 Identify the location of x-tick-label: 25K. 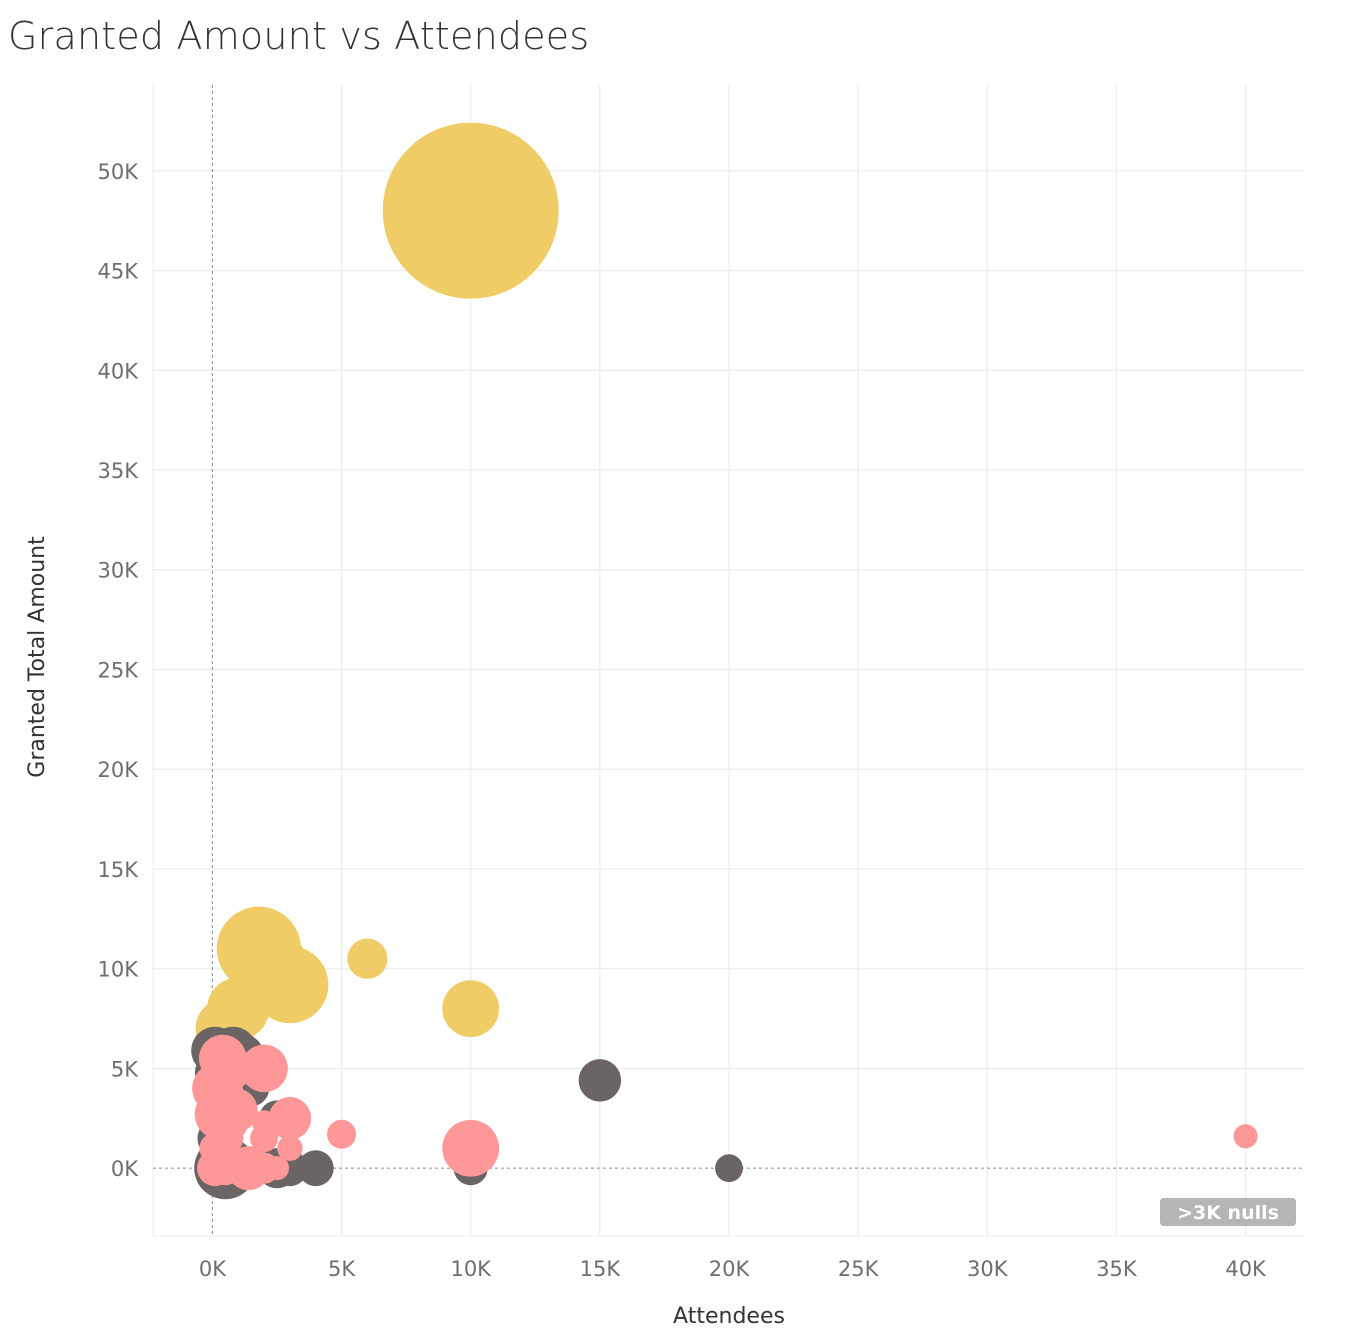
(859, 1269).